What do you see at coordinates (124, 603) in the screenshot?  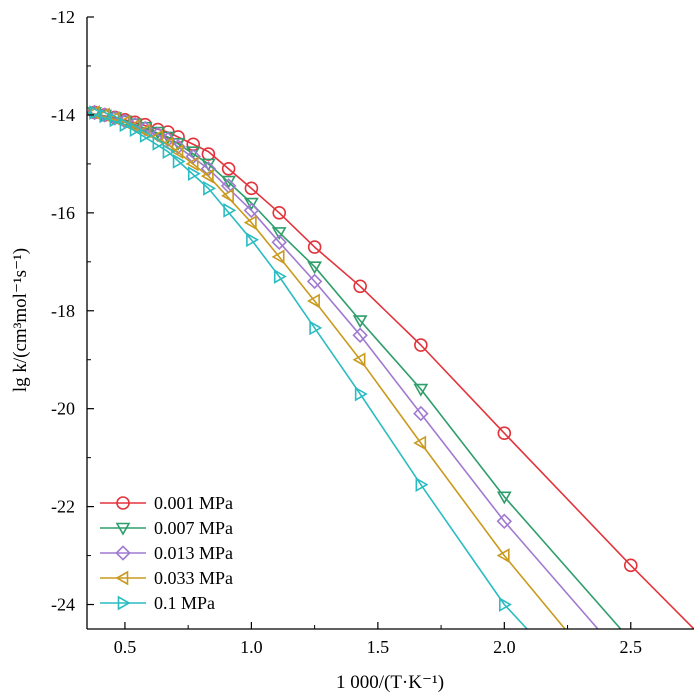 I see `legend-marker-0-1-mpa` at bounding box center [124, 603].